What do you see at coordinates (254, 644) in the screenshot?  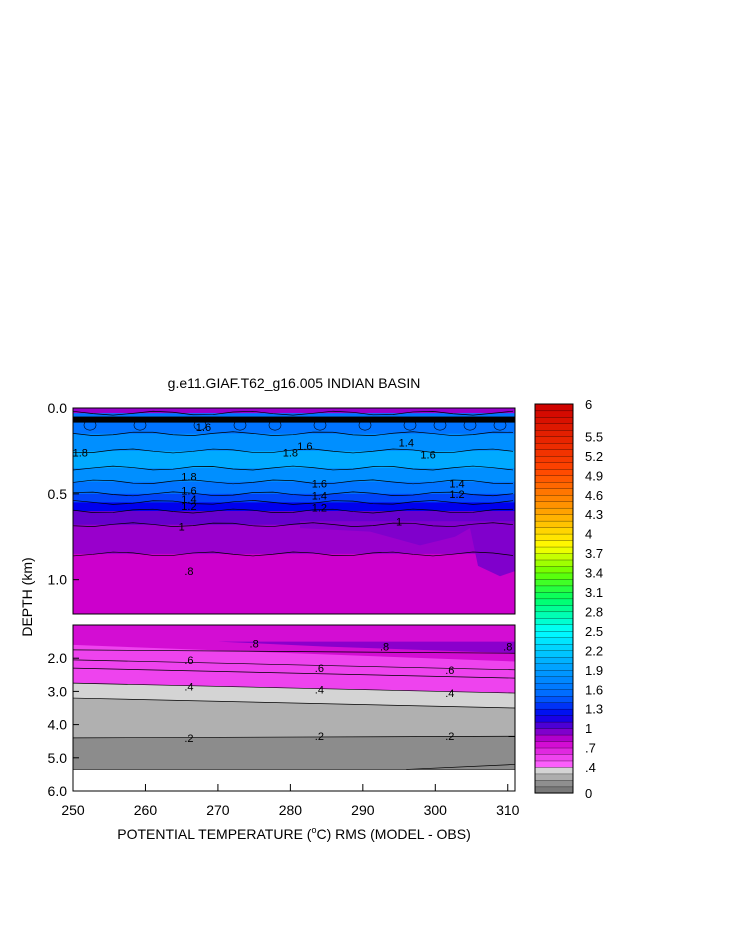 I see `bottom-contour-label-0: .8` at bounding box center [254, 644].